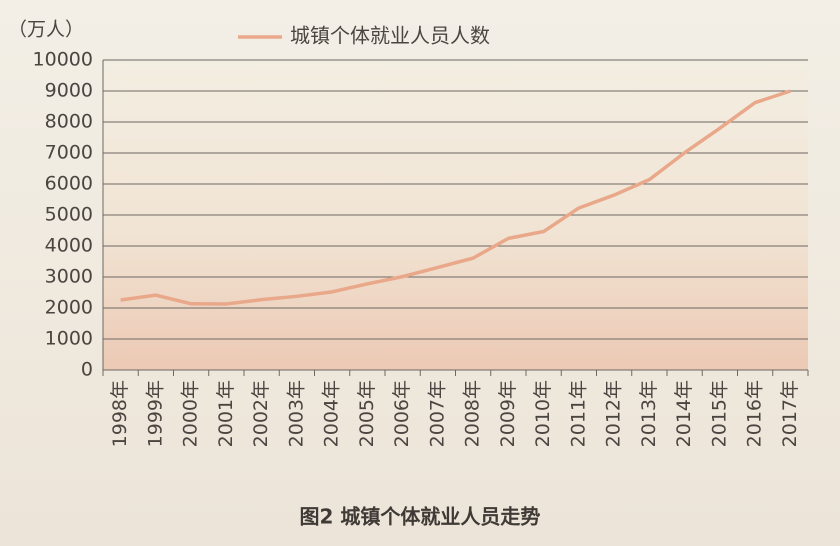  I want to click on y-tick-label: 10000, so click(63, 60).